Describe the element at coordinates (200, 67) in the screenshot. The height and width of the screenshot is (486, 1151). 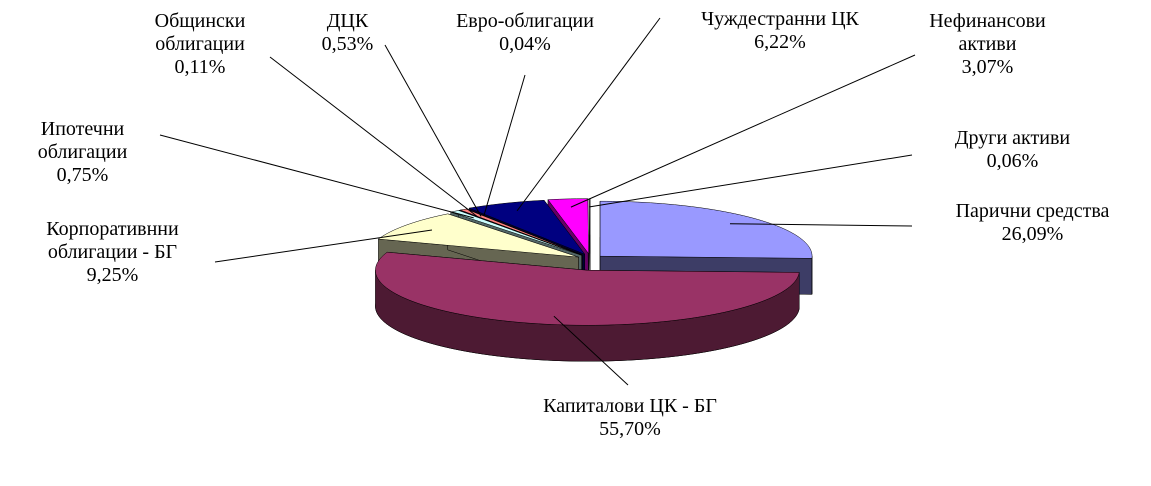
I see `value-label: 0,11%` at that location.